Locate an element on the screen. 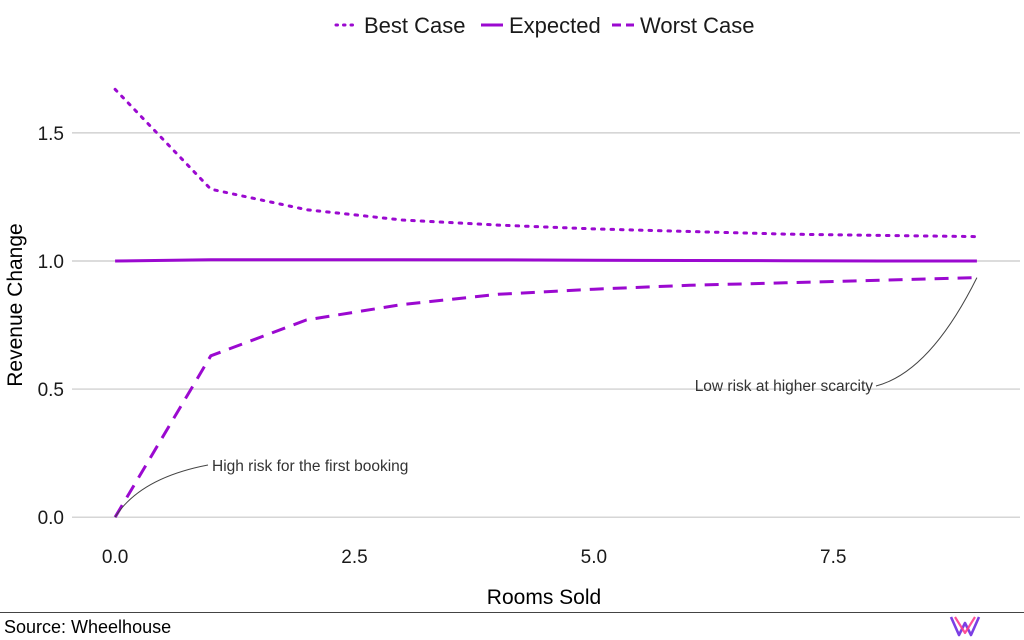 The height and width of the screenshot is (640, 1024). legend-label-worst-case: Worst Case is located at coordinates (697, 25).